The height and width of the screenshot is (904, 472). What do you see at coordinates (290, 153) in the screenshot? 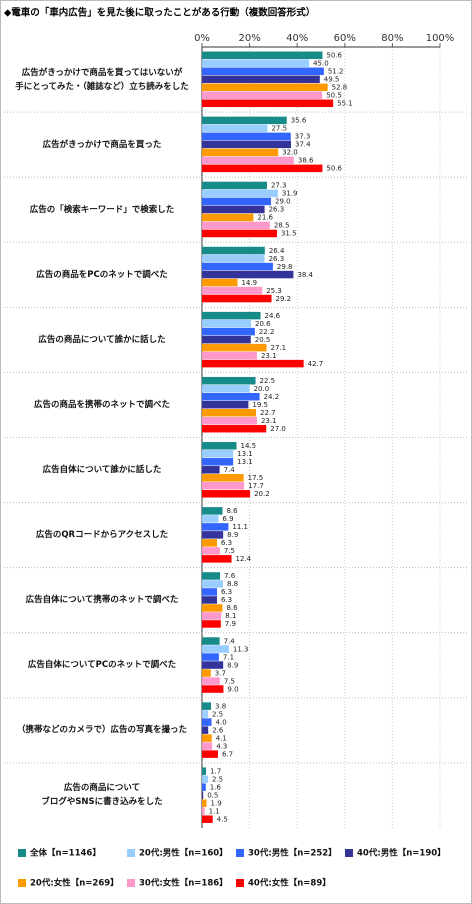
I see `value-label: 32.0` at bounding box center [290, 153].